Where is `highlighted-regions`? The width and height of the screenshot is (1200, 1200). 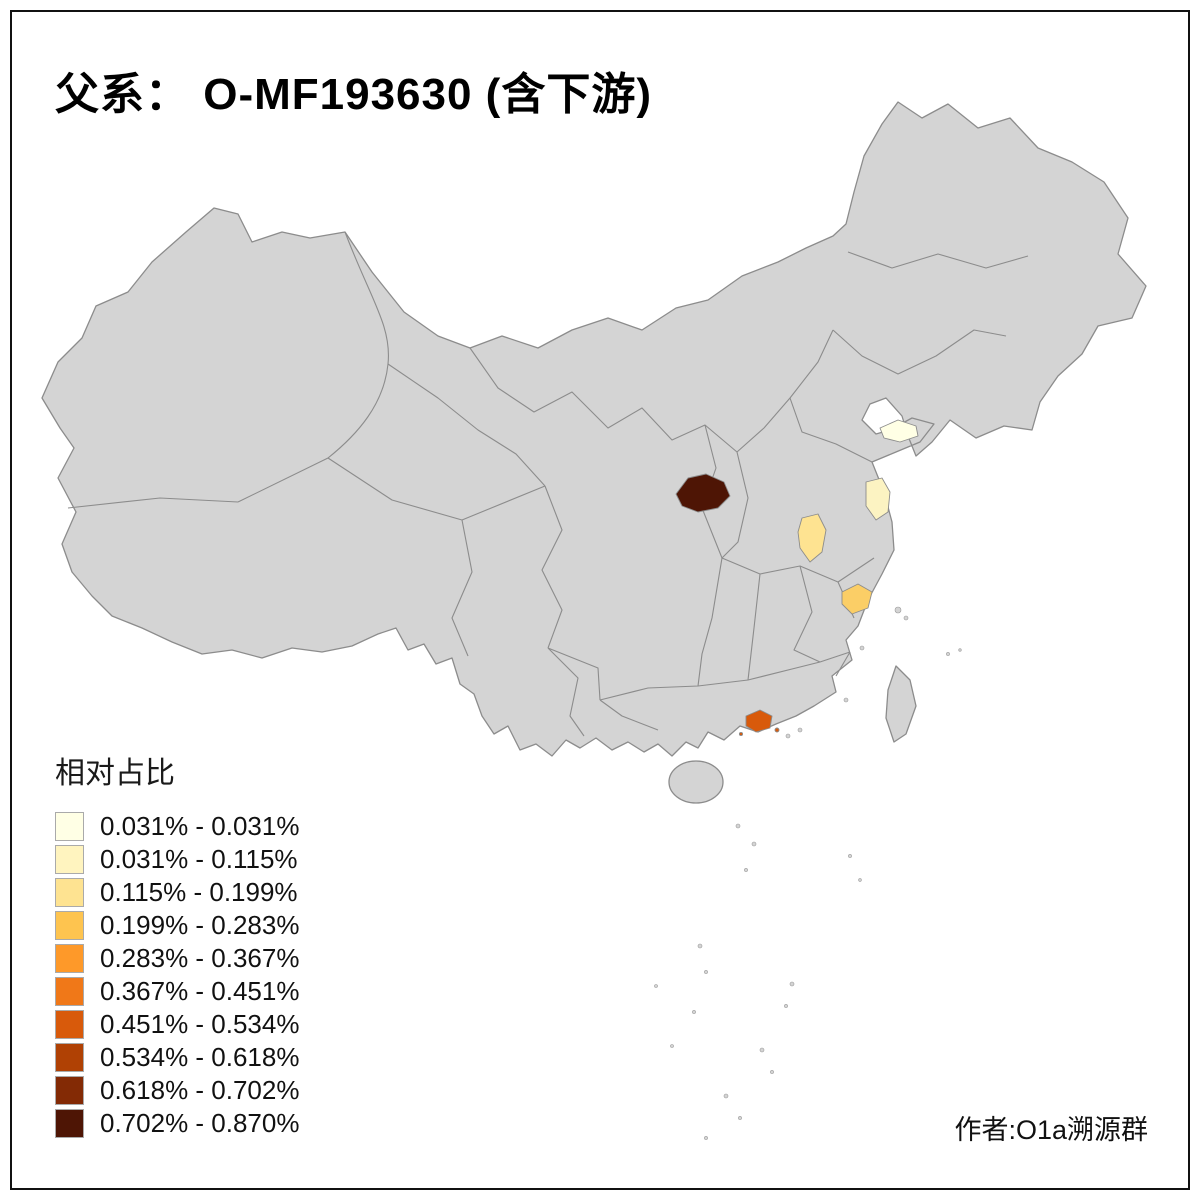 highlighted-regions is located at coordinates (797, 578).